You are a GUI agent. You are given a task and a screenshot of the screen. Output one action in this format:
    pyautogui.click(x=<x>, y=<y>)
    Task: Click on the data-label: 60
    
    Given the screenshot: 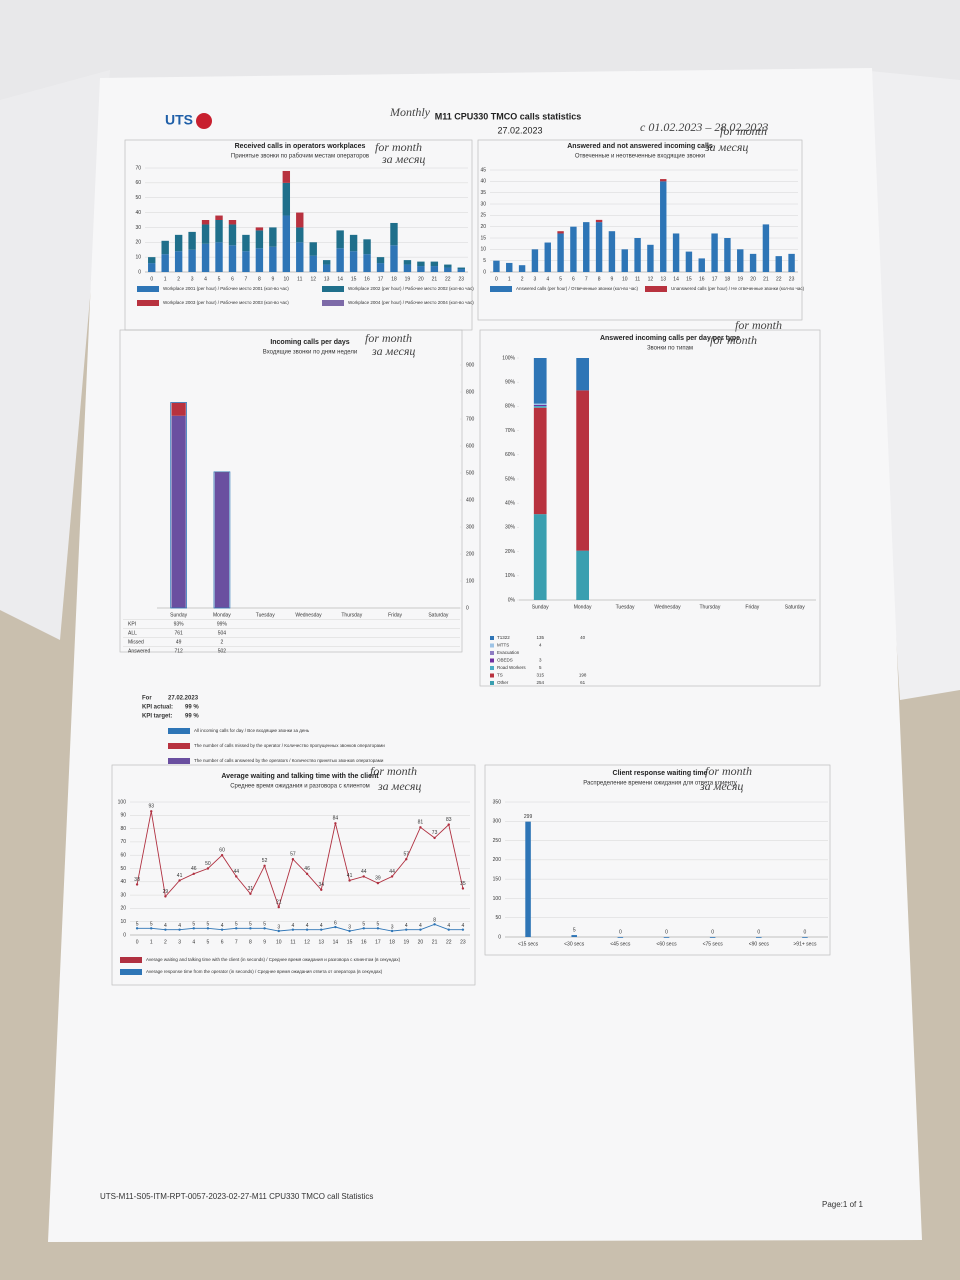 What is the action you would take?
    pyautogui.click(x=222, y=851)
    